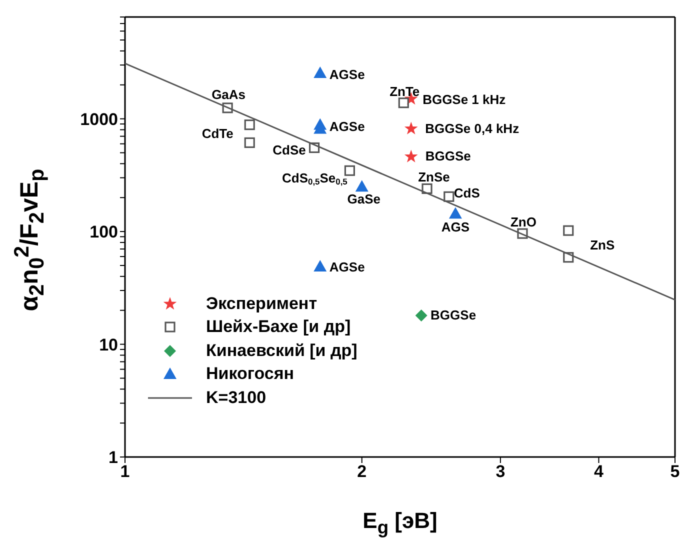 The height and width of the screenshot is (538, 681). I want to click on legend-label: K=3100, so click(236, 398).